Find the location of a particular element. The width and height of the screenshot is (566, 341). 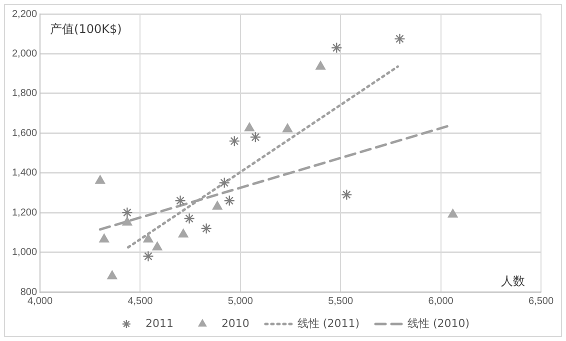

x-tick-label: 6,500 is located at coordinates (541, 301).